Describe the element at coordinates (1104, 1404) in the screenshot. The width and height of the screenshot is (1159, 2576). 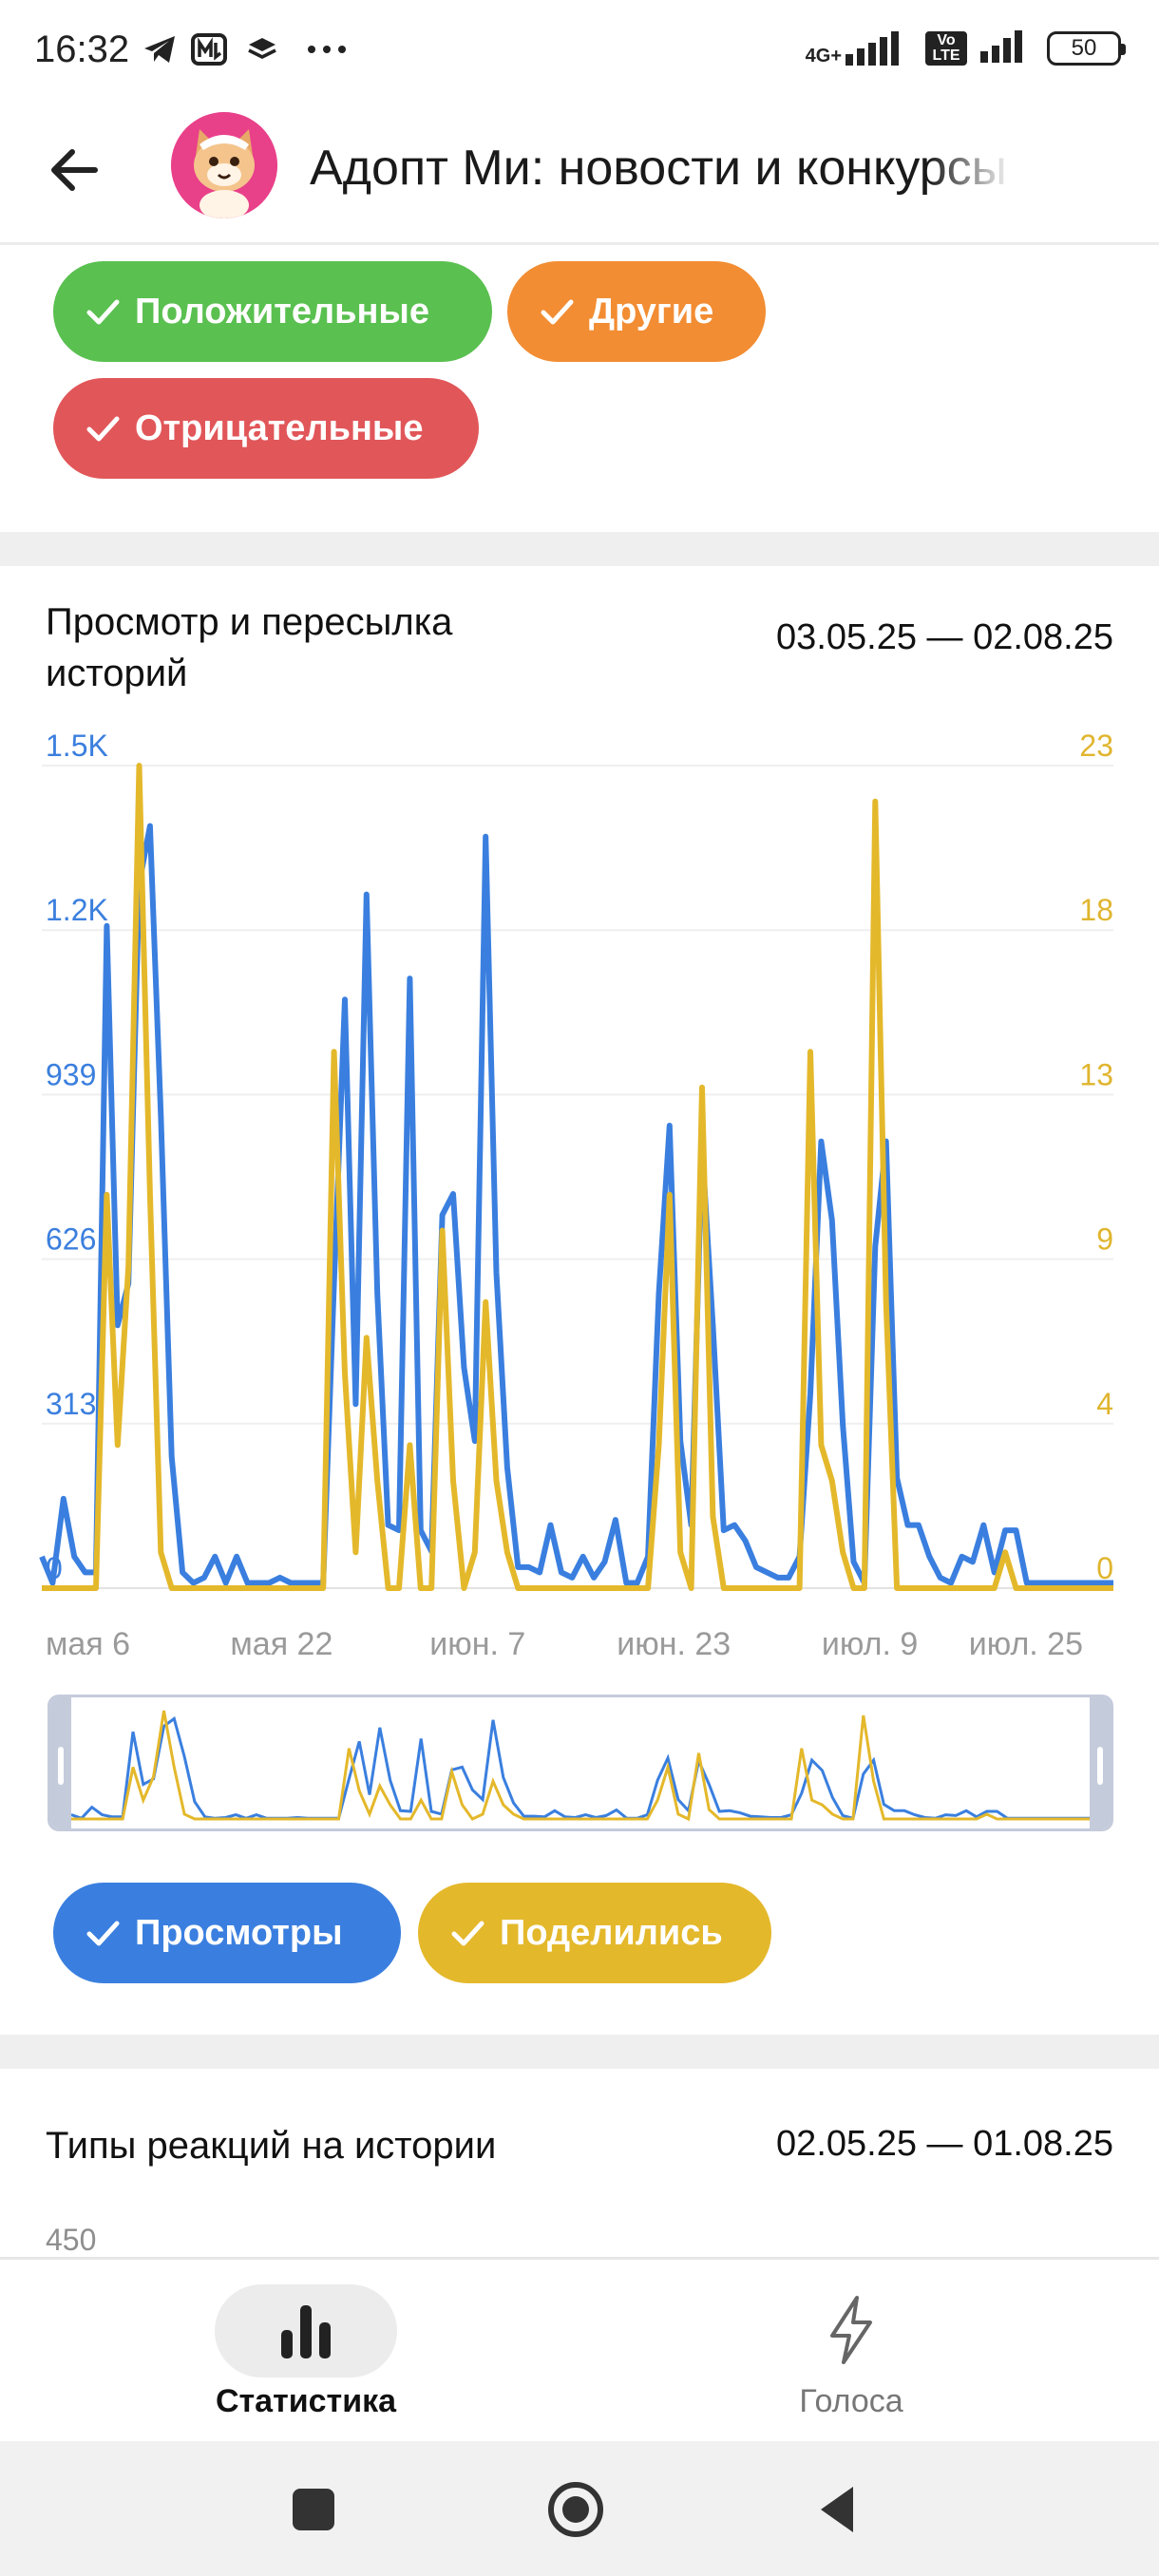
I see `y-tick-right: 4` at that location.